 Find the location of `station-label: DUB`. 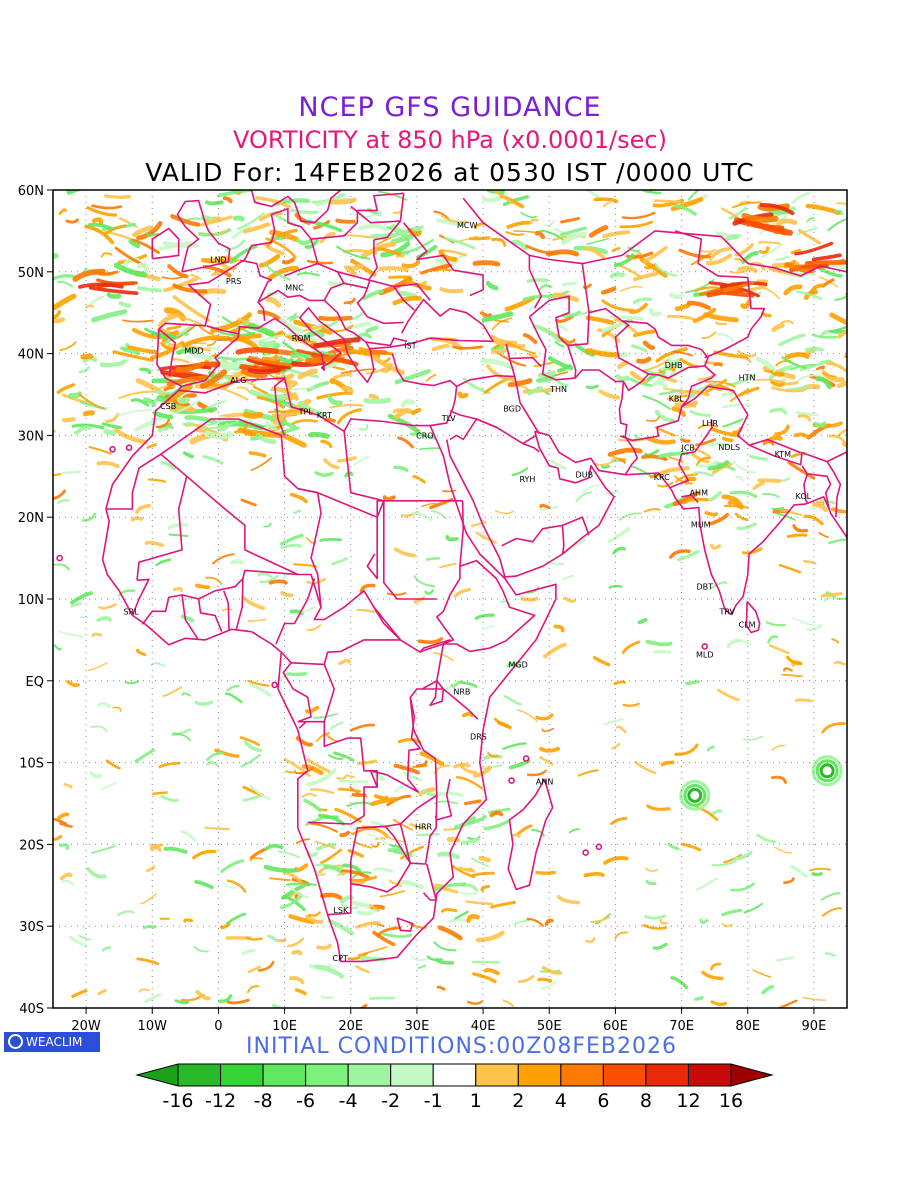

station-label: DUB is located at coordinates (585, 475).